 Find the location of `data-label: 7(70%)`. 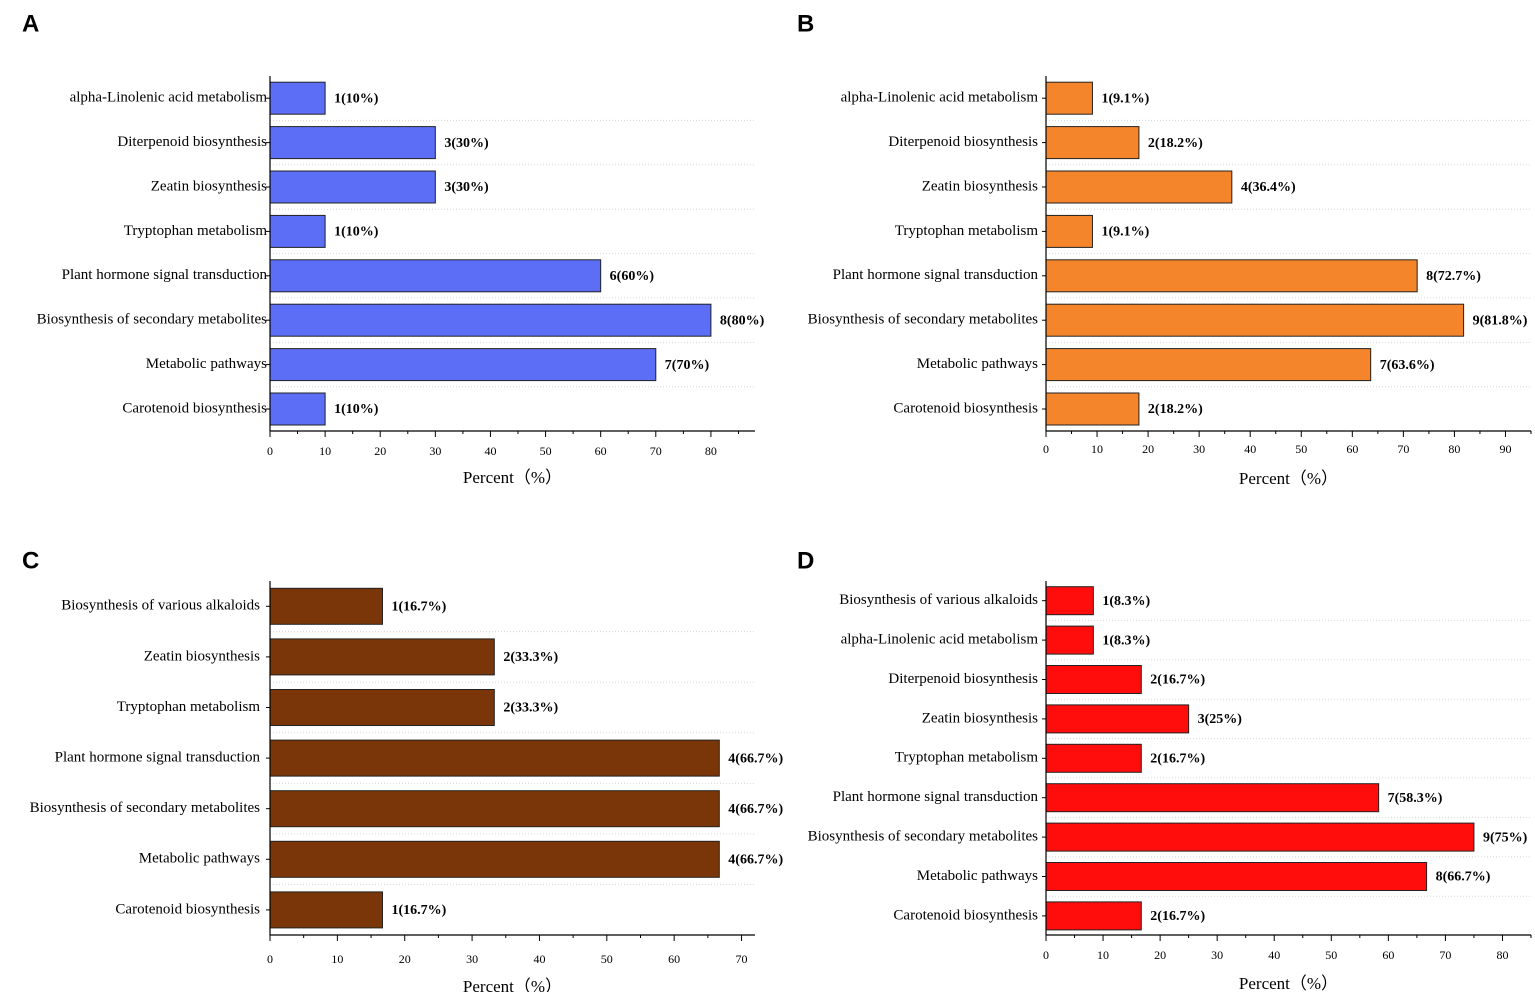

data-label: 7(70%) is located at coordinates (687, 365).